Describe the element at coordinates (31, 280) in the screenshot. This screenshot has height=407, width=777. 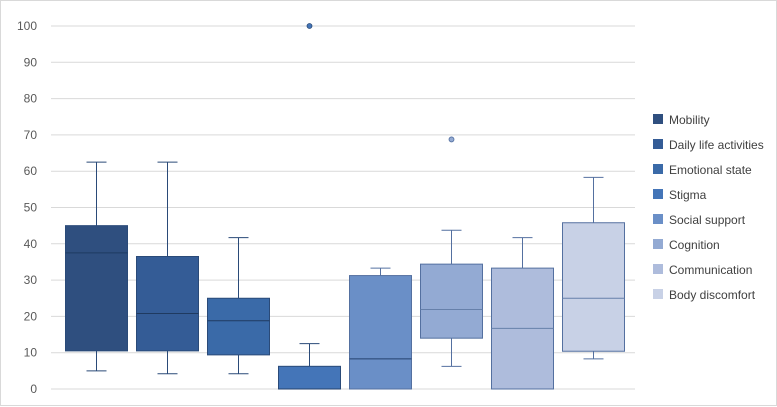
I see `y-tick-label: 30` at that location.